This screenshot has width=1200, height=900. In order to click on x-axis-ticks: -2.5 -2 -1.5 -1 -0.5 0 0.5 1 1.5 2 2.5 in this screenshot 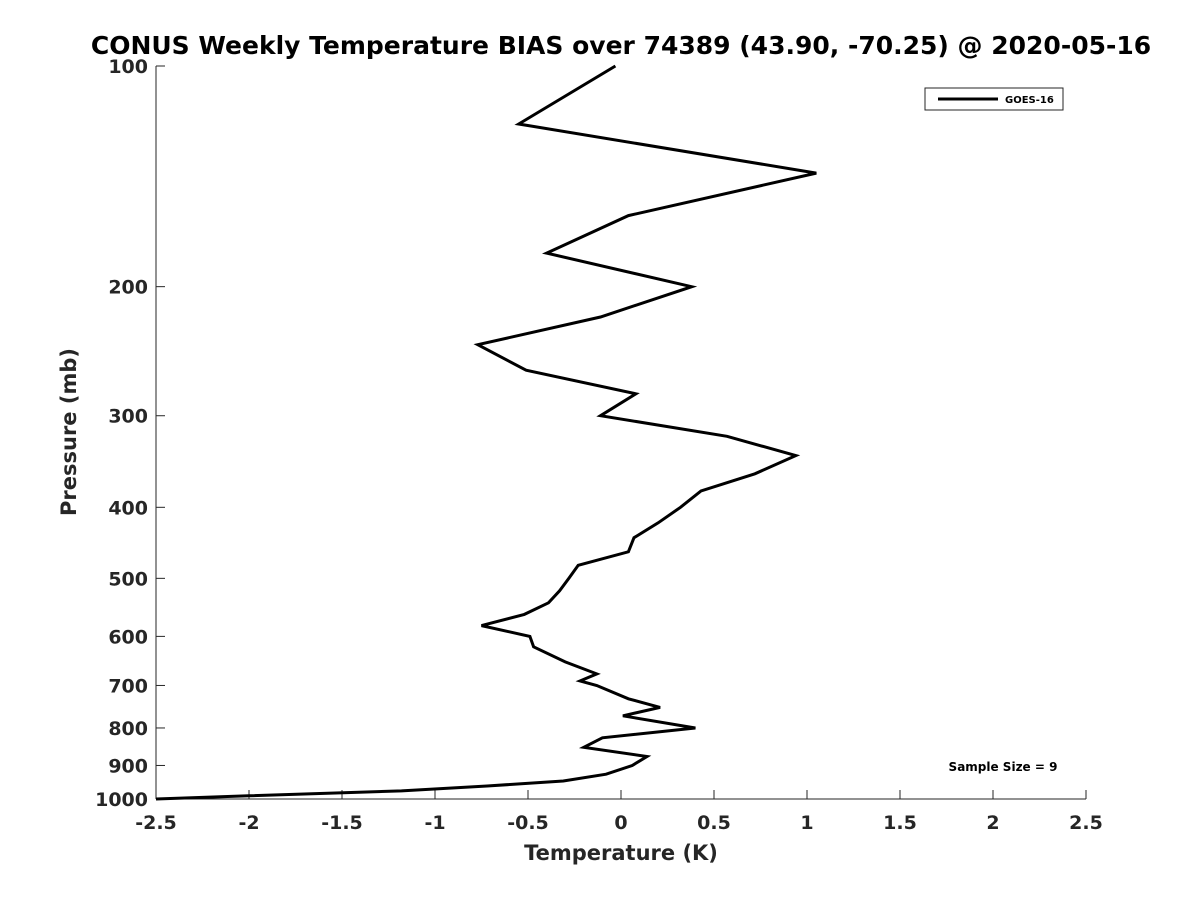, I will do `click(619, 812)`.